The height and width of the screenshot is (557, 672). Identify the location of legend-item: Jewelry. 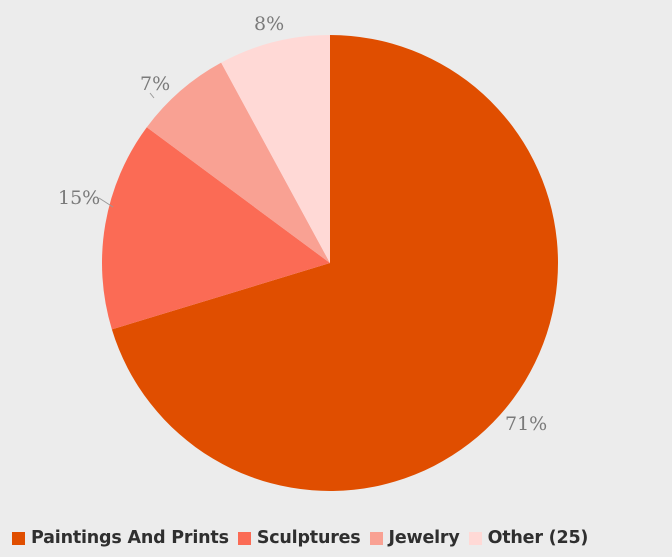
(414, 538).